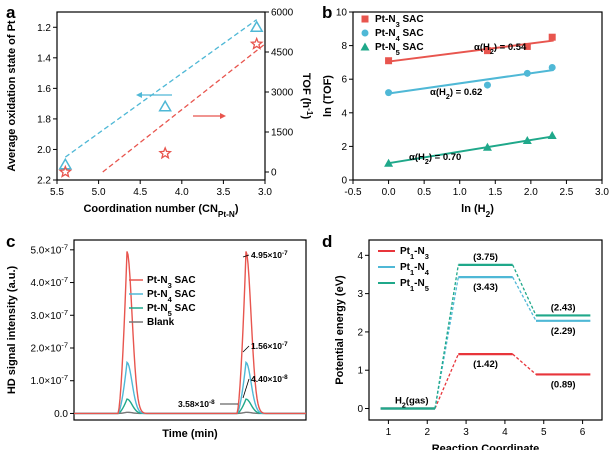  I want to click on legend-label-b: Pt-N4 SAC, so click(399, 35).